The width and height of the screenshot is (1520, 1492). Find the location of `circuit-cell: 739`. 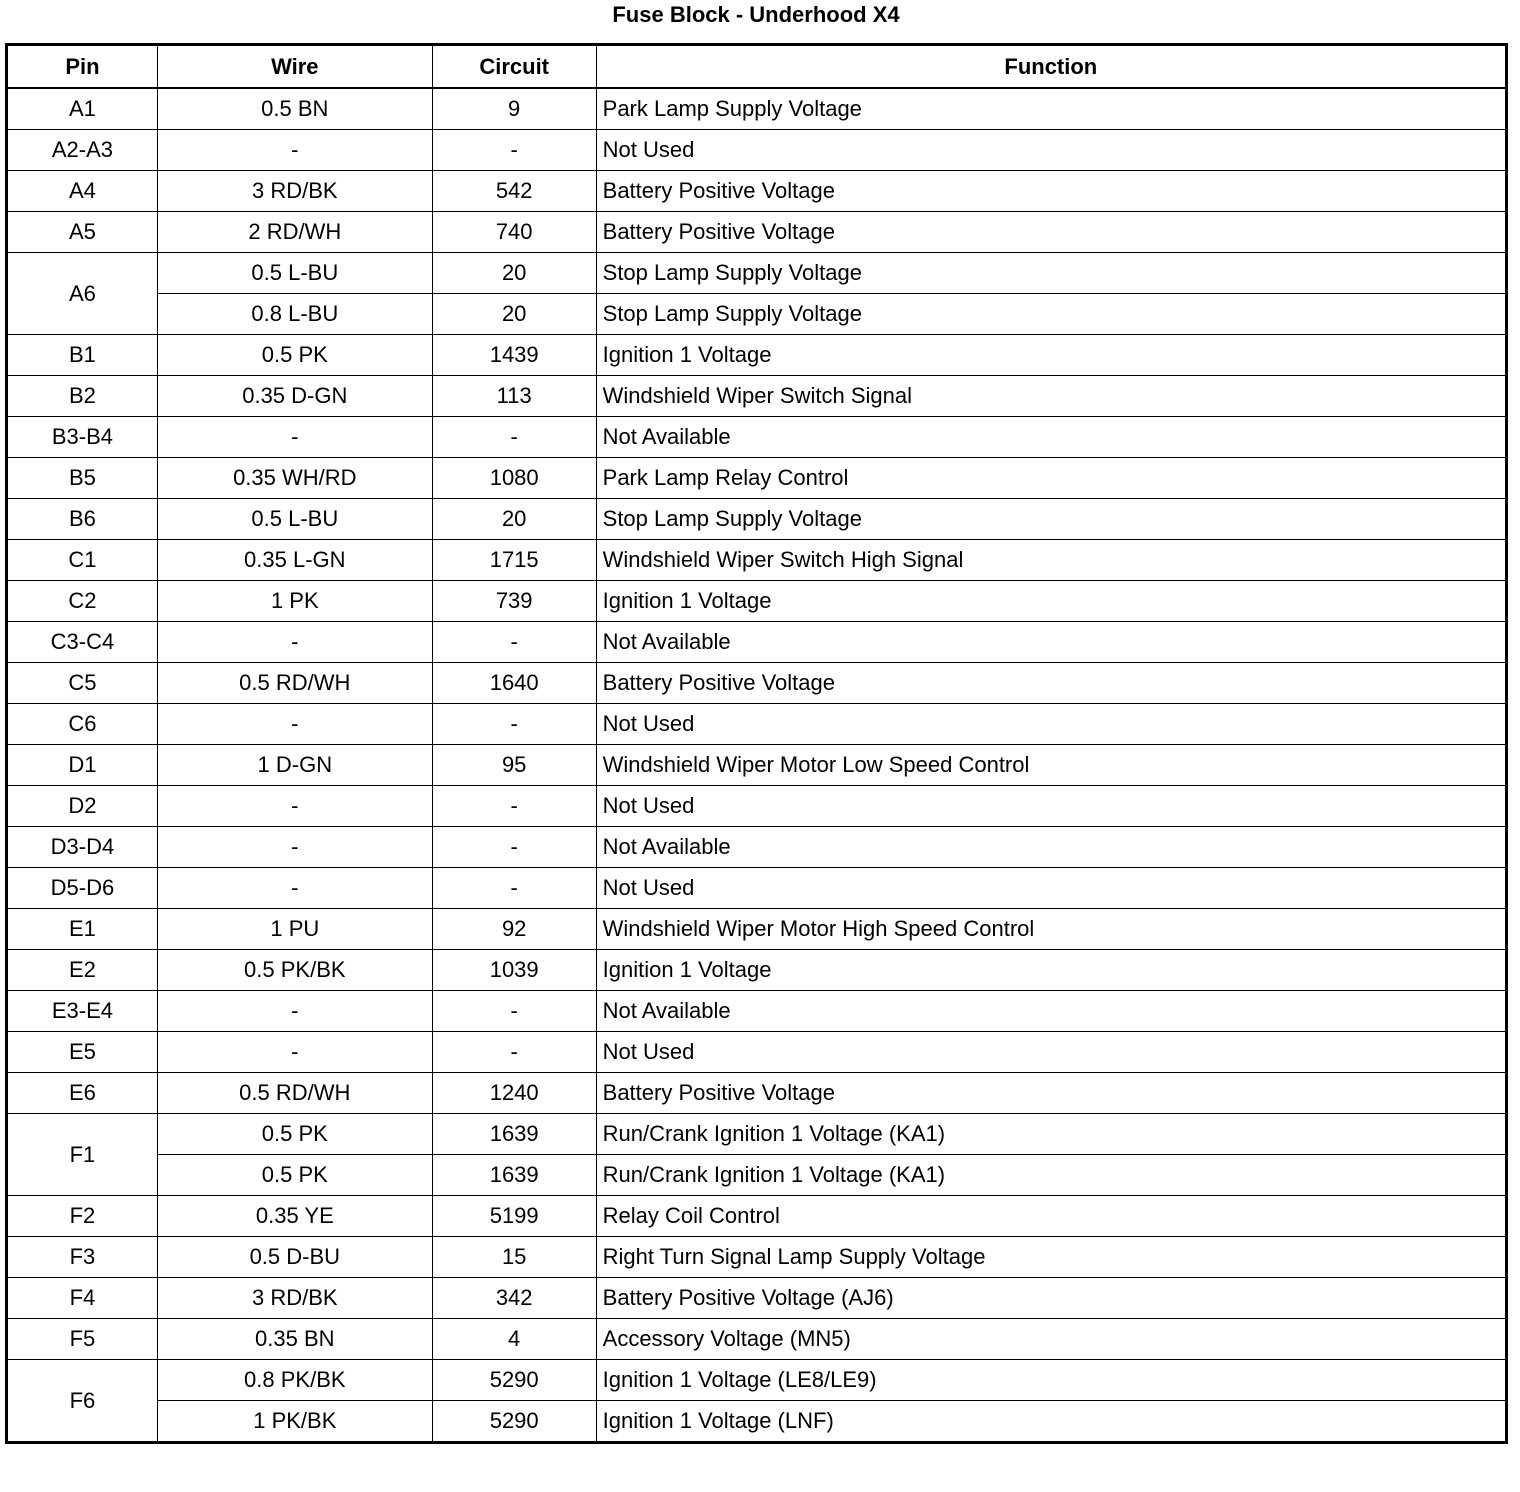

circuit-cell: 739 is located at coordinates (514, 601).